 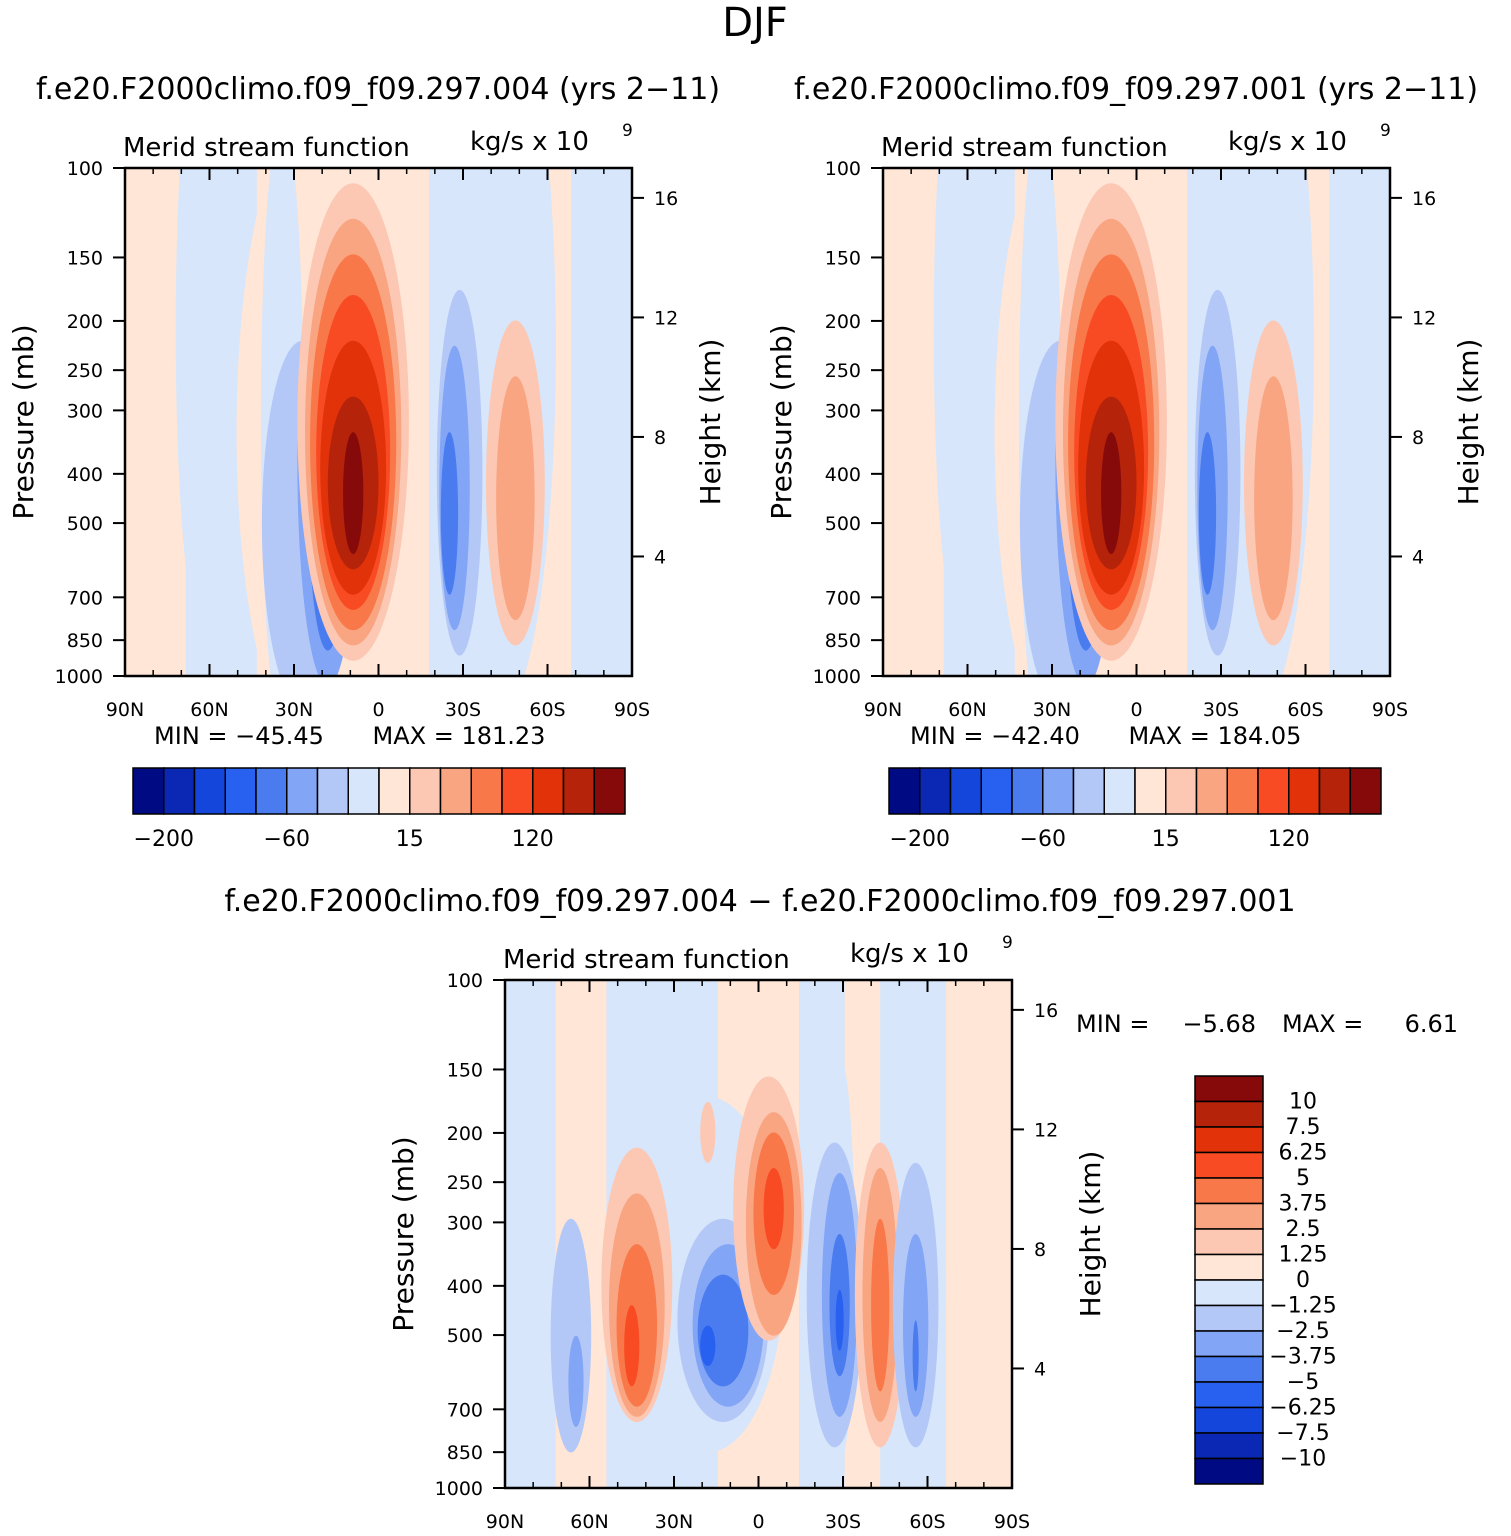 What do you see at coordinates (239, 736) in the screenshot?
I see `min-value: MIN = −45.45` at bounding box center [239, 736].